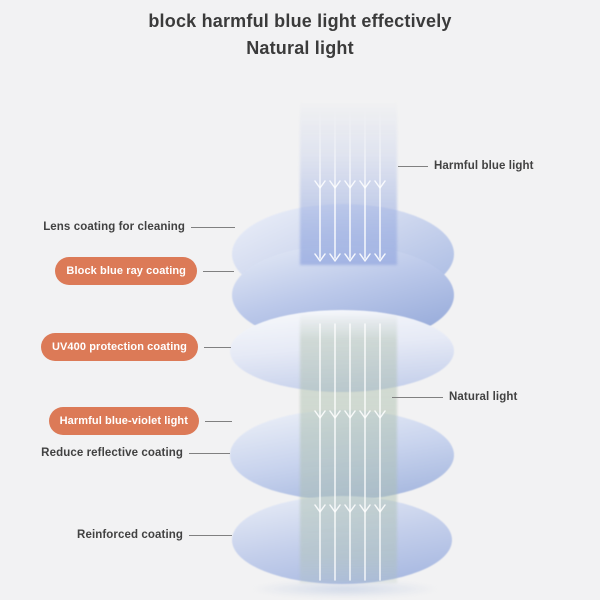 The height and width of the screenshot is (600, 600). What do you see at coordinates (348, 448) in the screenshot?
I see `natural-light-beam` at bounding box center [348, 448].